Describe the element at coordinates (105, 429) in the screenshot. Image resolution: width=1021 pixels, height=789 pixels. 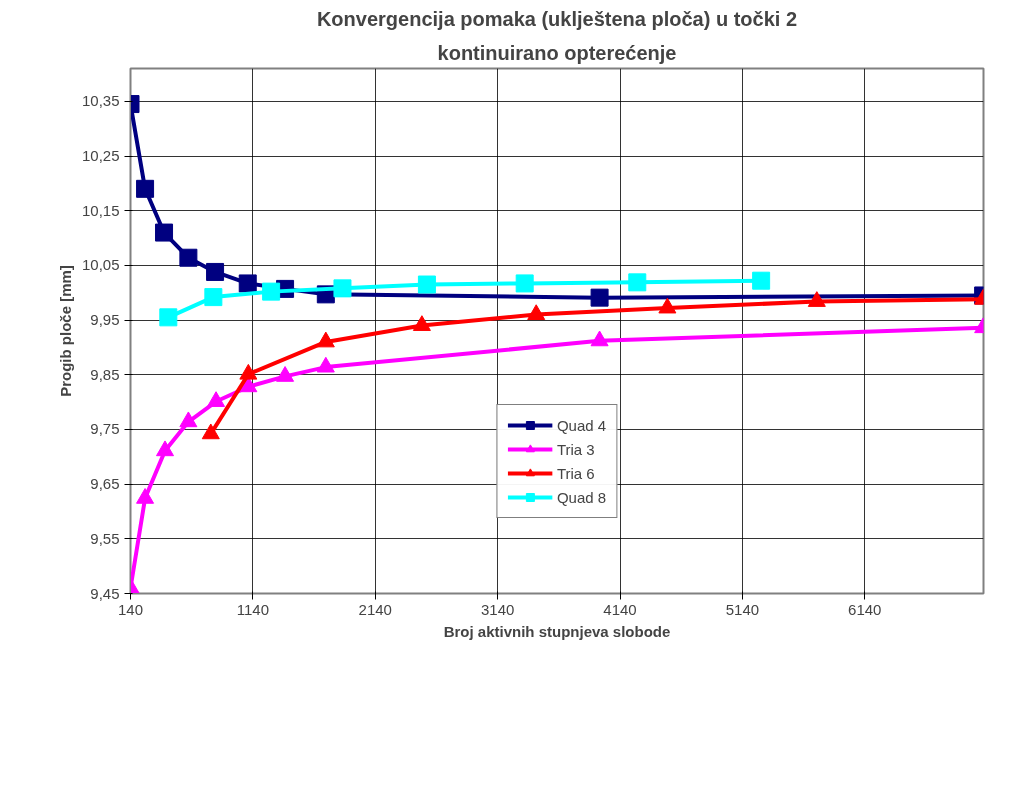
I see `y-tick-label: 9,75` at that location.